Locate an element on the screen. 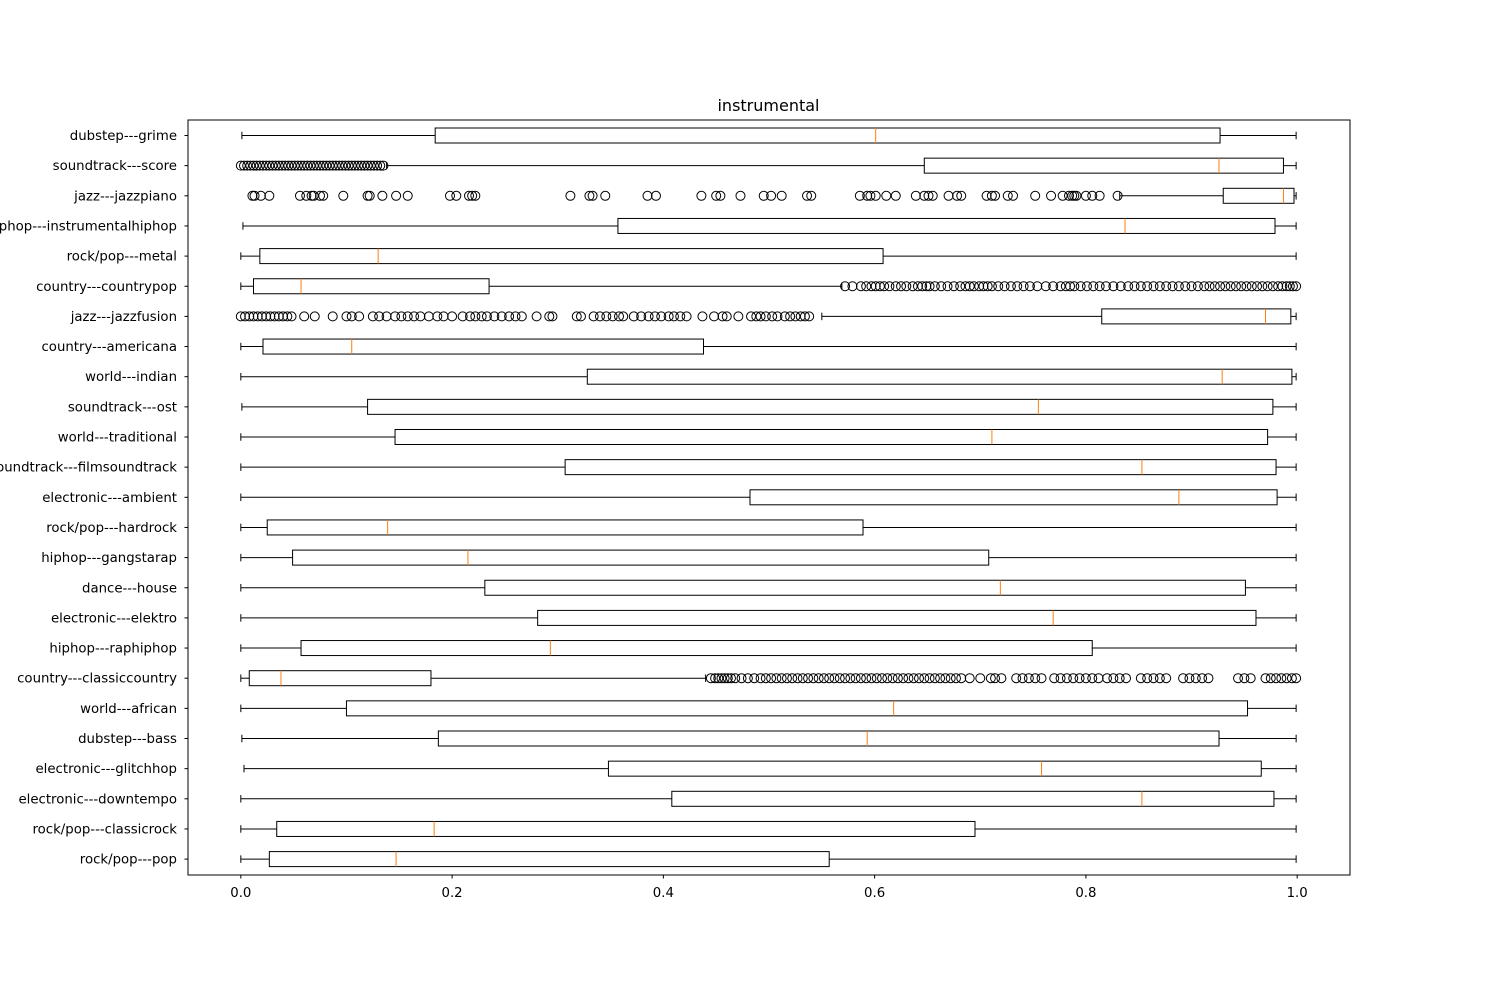 The width and height of the screenshot is (1500, 1004). x-tick-label: 0.6 is located at coordinates (874, 893).